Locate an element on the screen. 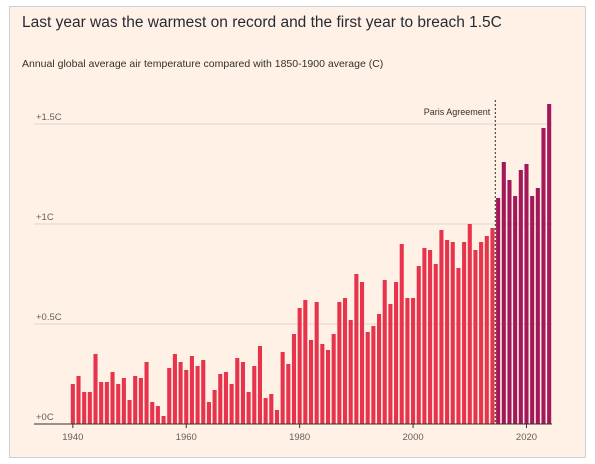 Image resolution: width=595 pixels, height=464 pixels. bar-2003 is located at coordinates (430, 337).